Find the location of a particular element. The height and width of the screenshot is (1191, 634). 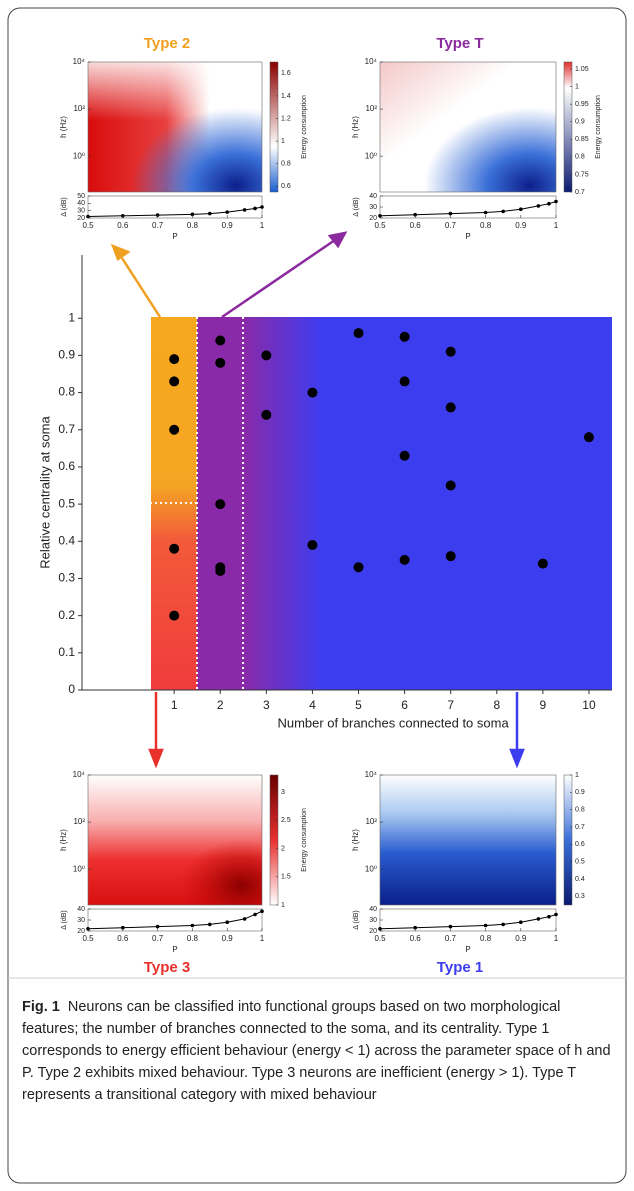

heatmap-fill is located at coordinates (468, 840).